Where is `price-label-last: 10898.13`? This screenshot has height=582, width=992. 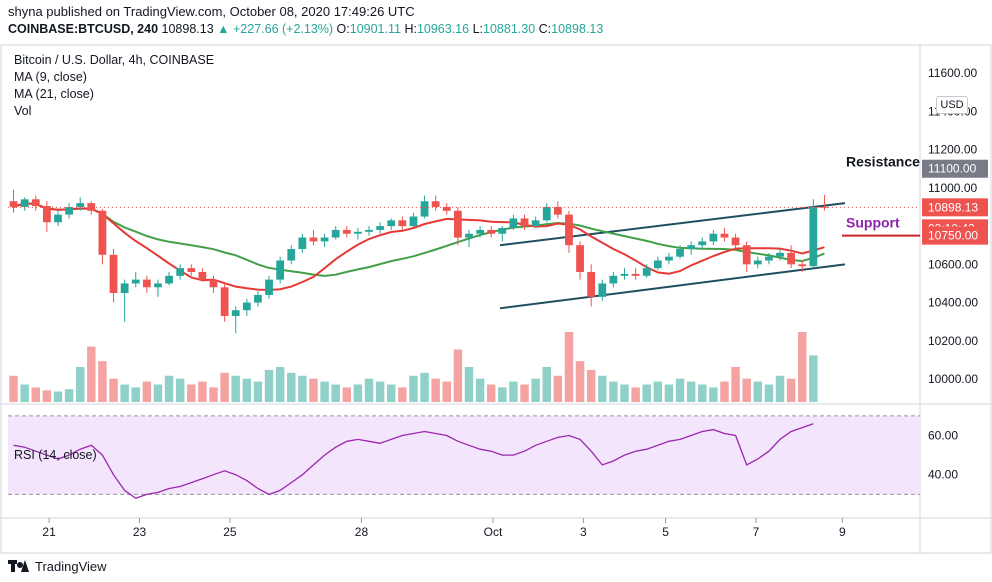
price-label-last: 10898.13 is located at coordinates (953, 207).